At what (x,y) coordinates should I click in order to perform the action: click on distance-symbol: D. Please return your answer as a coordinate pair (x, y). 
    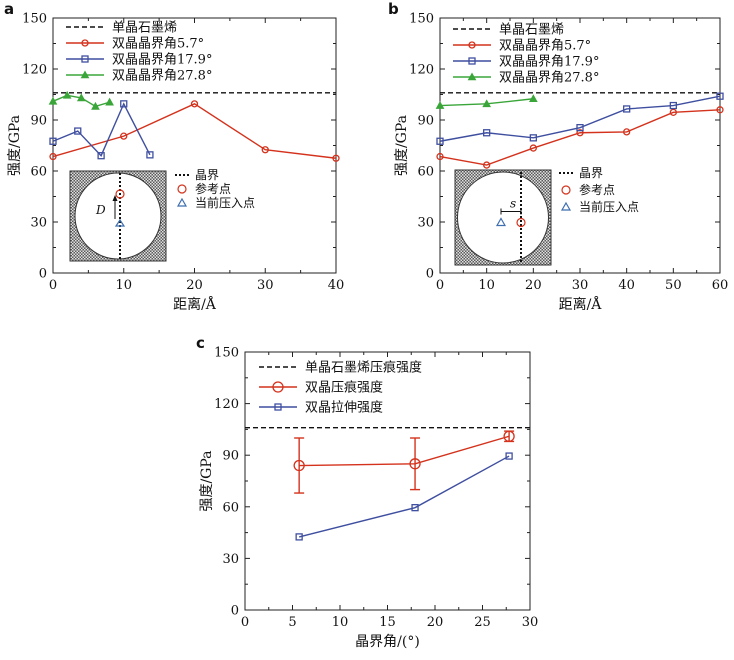
    Looking at the image, I should click on (100, 210).